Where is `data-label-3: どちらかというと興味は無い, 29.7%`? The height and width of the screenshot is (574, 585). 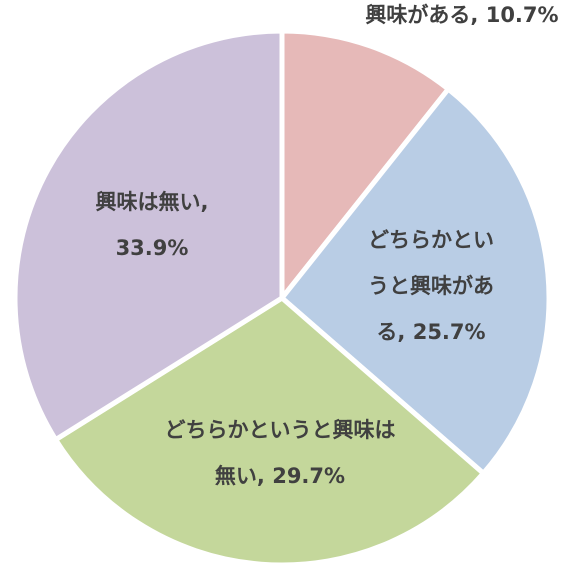
data-label-3: どちらかというと興味は無い, 29.7% is located at coordinates (280, 453).